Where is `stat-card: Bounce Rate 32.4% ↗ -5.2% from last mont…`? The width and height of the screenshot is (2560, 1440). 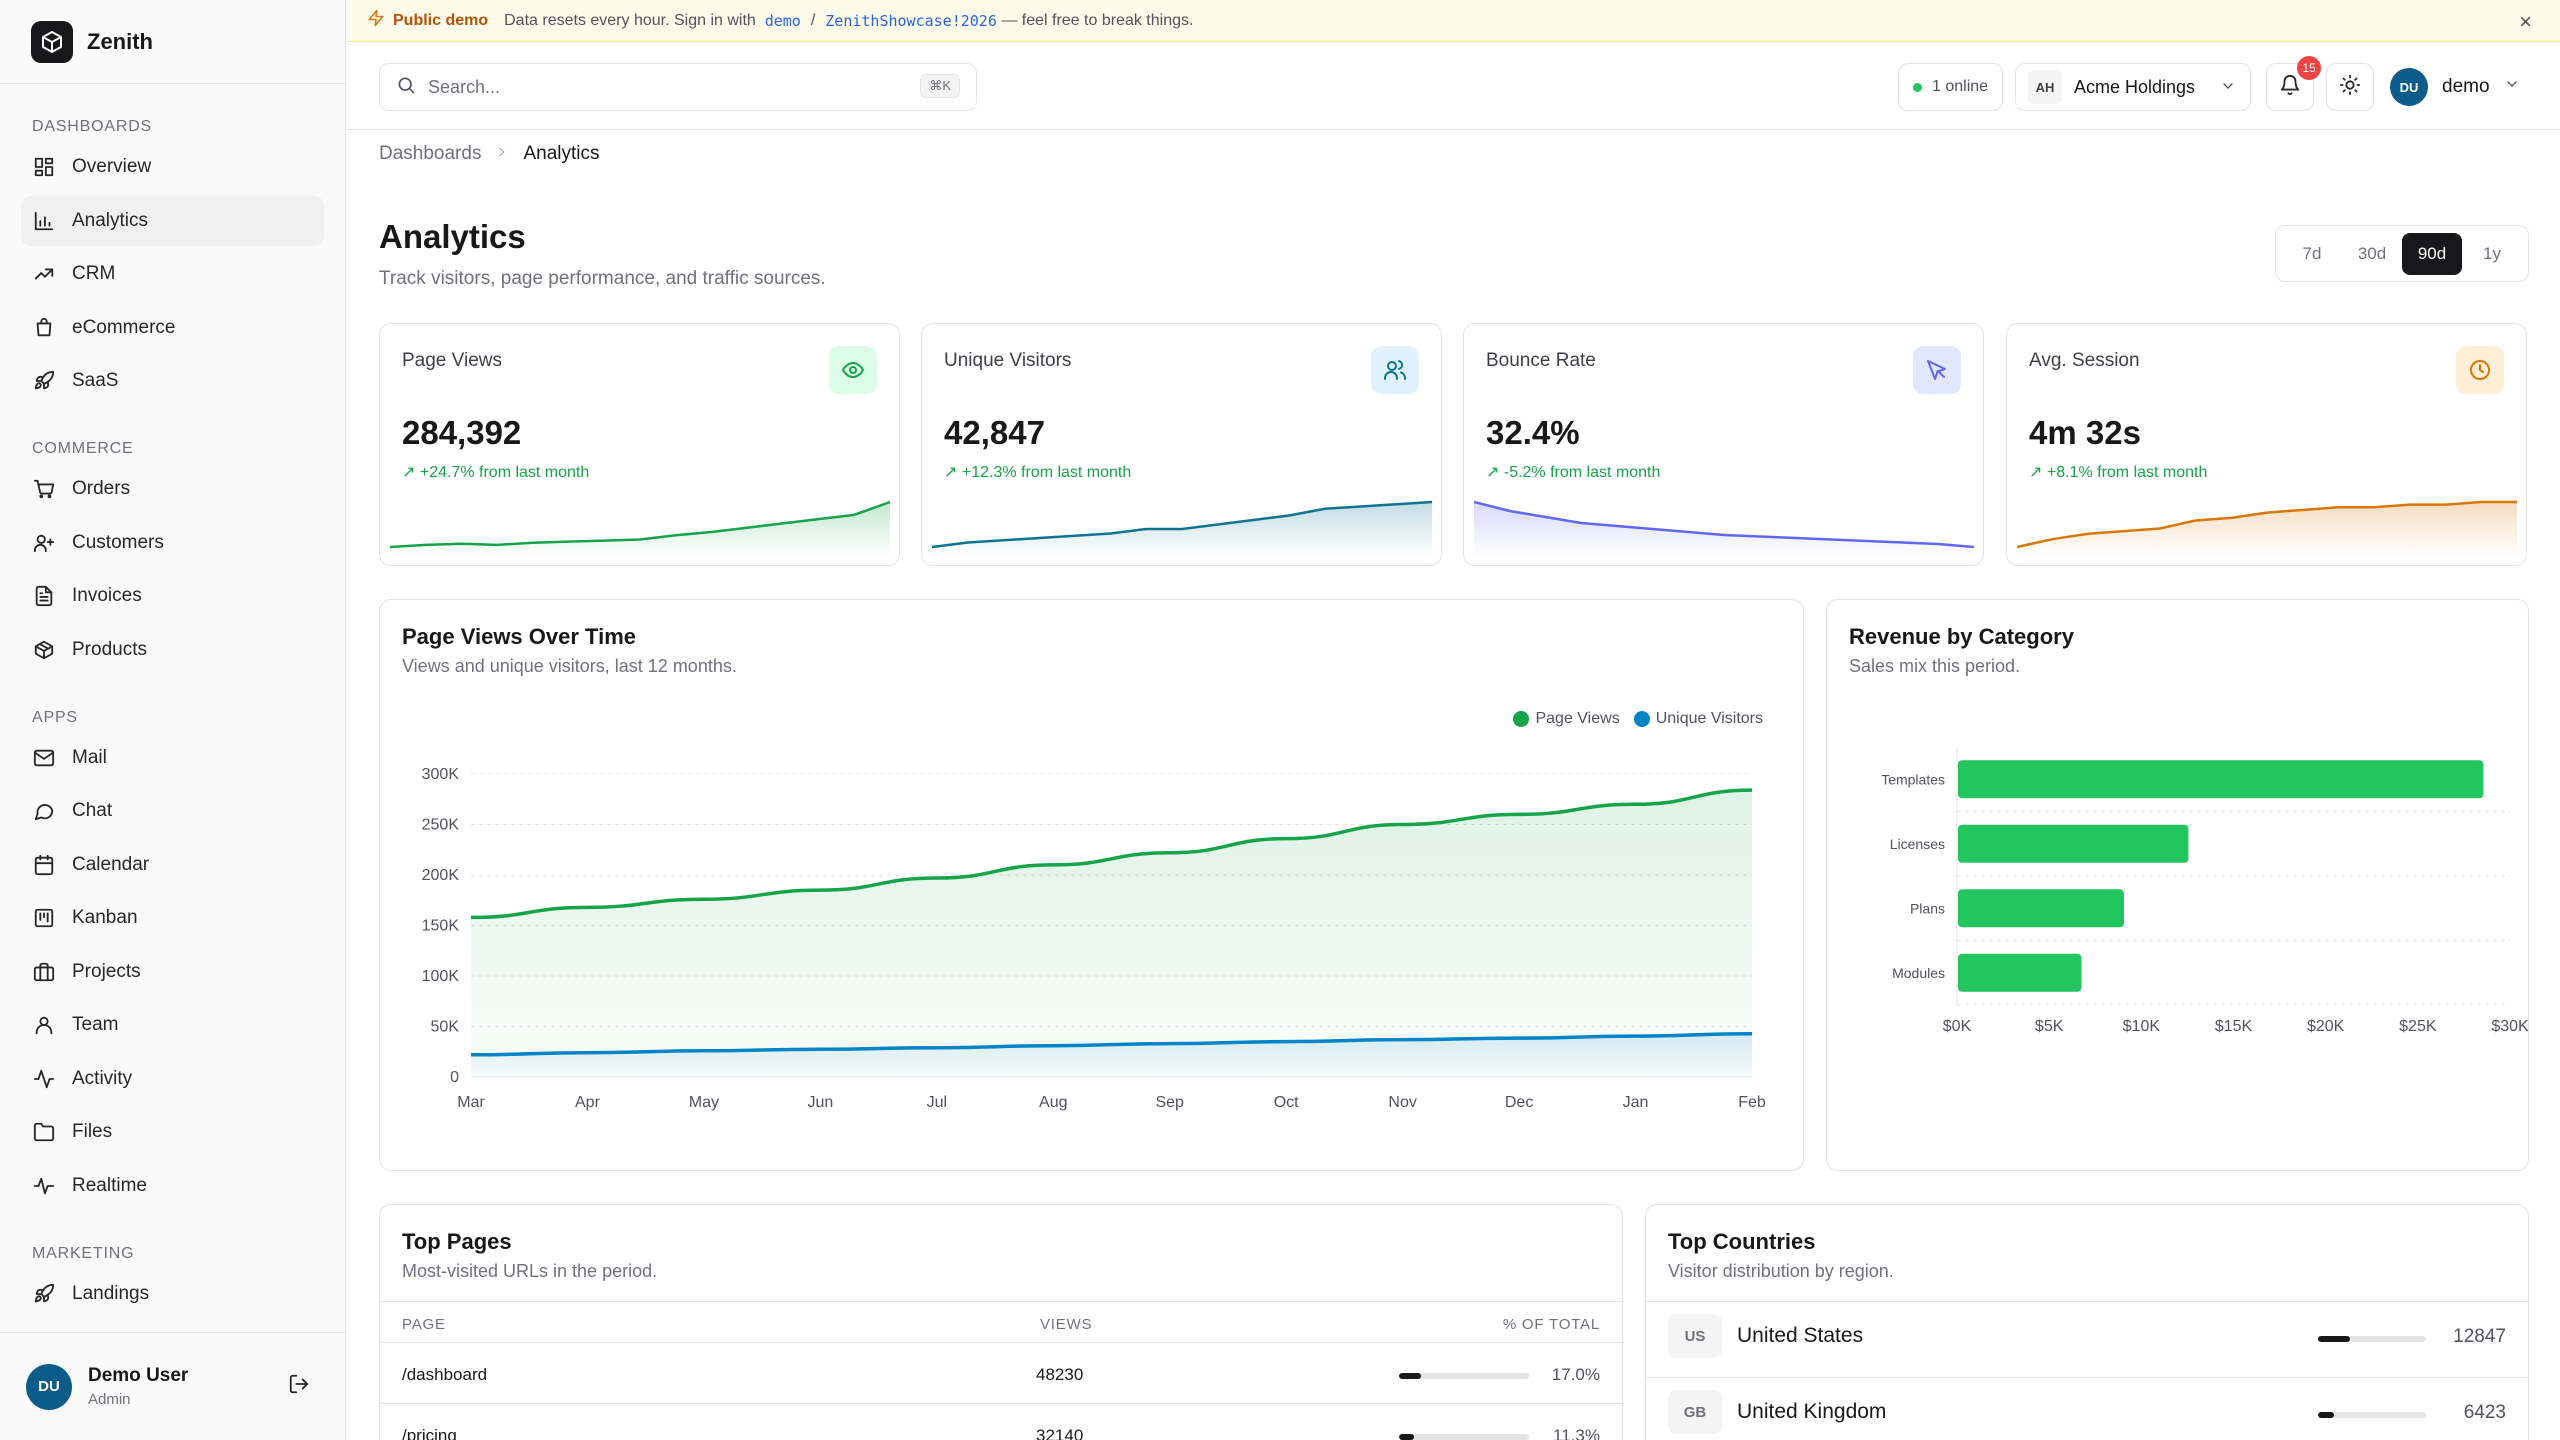
stat-card: Bounce Rate 32.4% ↗ -5.2% from last mont… is located at coordinates (1723, 444).